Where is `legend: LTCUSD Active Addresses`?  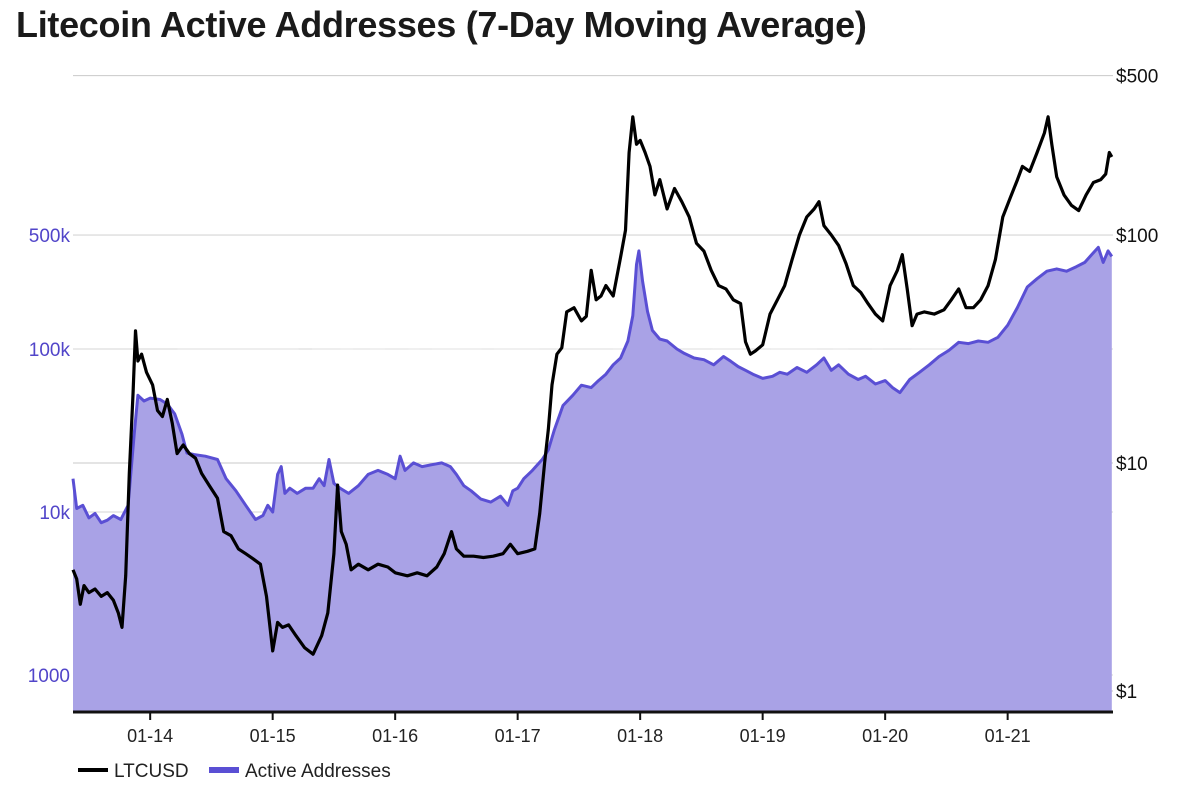
legend: LTCUSD Active Addresses is located at coordinates (234, 771).